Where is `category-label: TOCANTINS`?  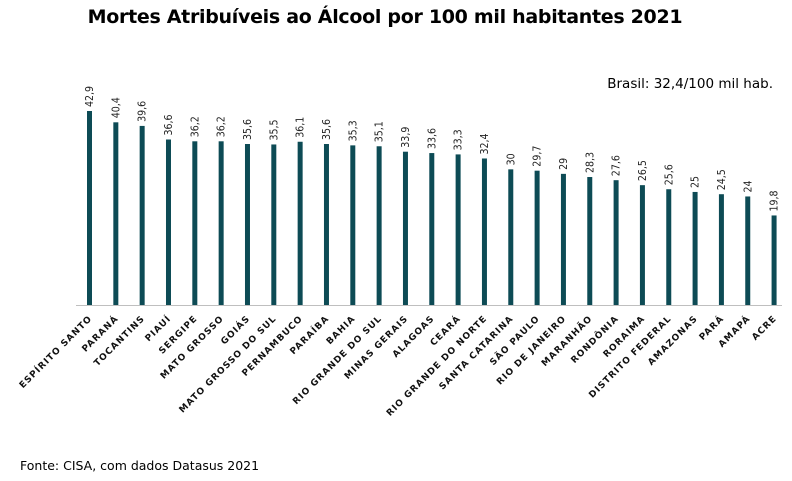
category-label: TOCANTINS is located at coordinates (120, 341).